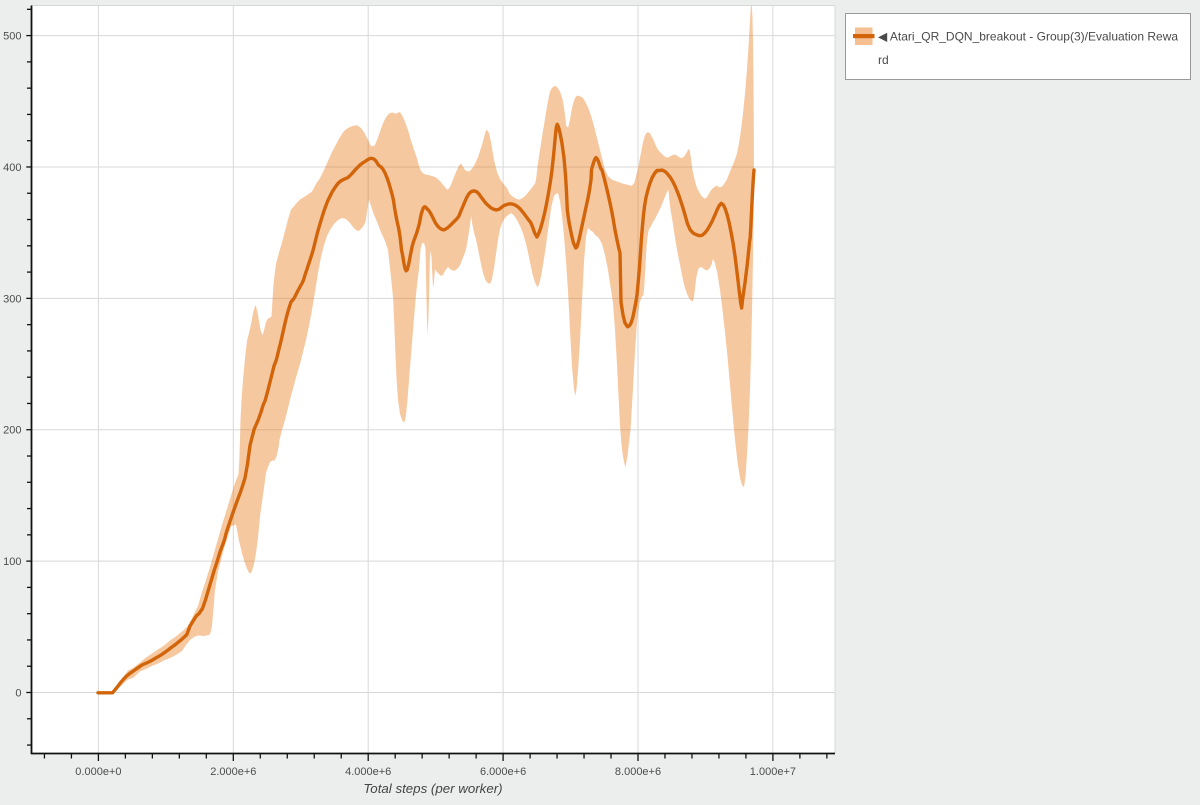 The image size is (1200, 805). Describe the element at coordinates (98, 772) in the screenshot. I see `svg-text: 0.000e+0` at that location.